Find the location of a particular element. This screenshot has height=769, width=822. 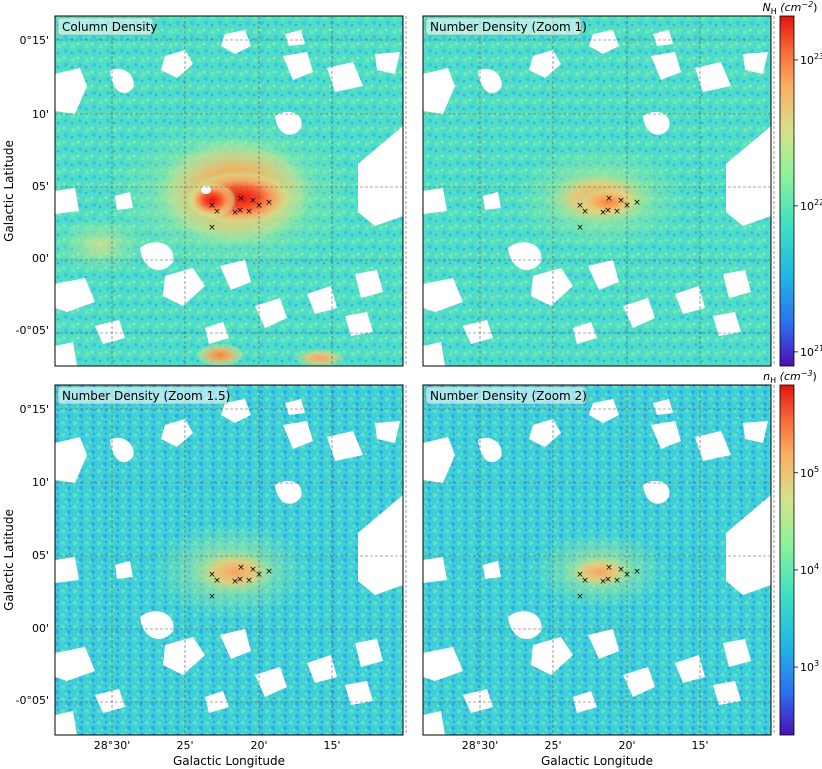

colorbar-label: nH (cm−3) is located at coordinates (790, 377).